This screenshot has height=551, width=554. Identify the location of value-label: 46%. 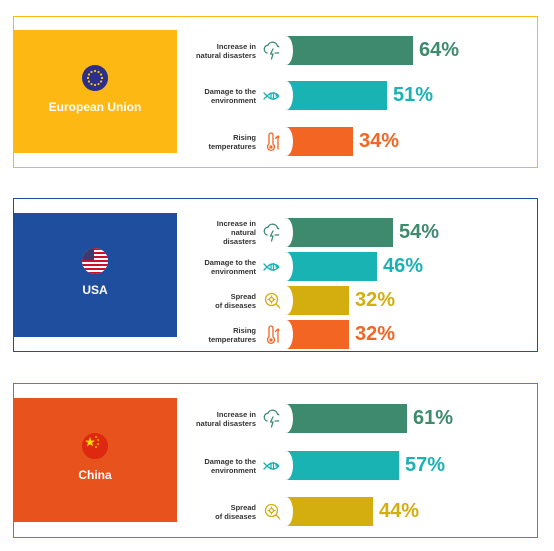
(403, 266).